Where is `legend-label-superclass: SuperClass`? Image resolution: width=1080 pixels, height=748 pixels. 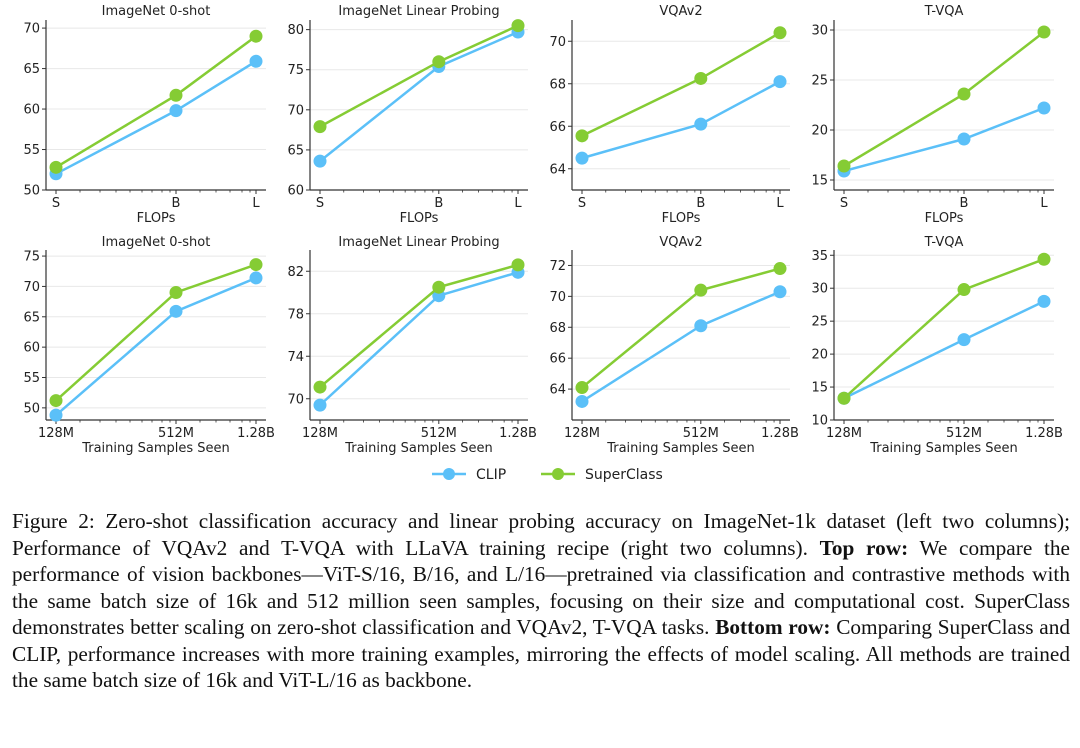 legend-label-superclass: SuperClass is located at coordinates (624, 475).